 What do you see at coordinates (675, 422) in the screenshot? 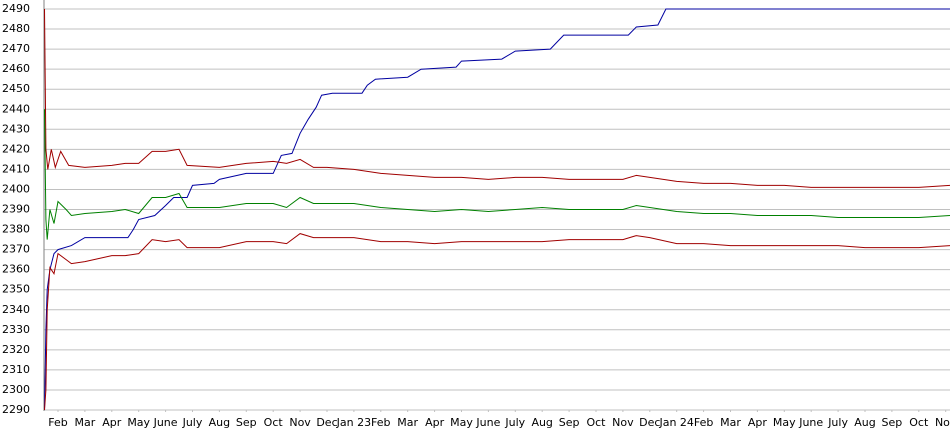
I see `x-tick-label: Jan 24` at bounding box center [675, 422].